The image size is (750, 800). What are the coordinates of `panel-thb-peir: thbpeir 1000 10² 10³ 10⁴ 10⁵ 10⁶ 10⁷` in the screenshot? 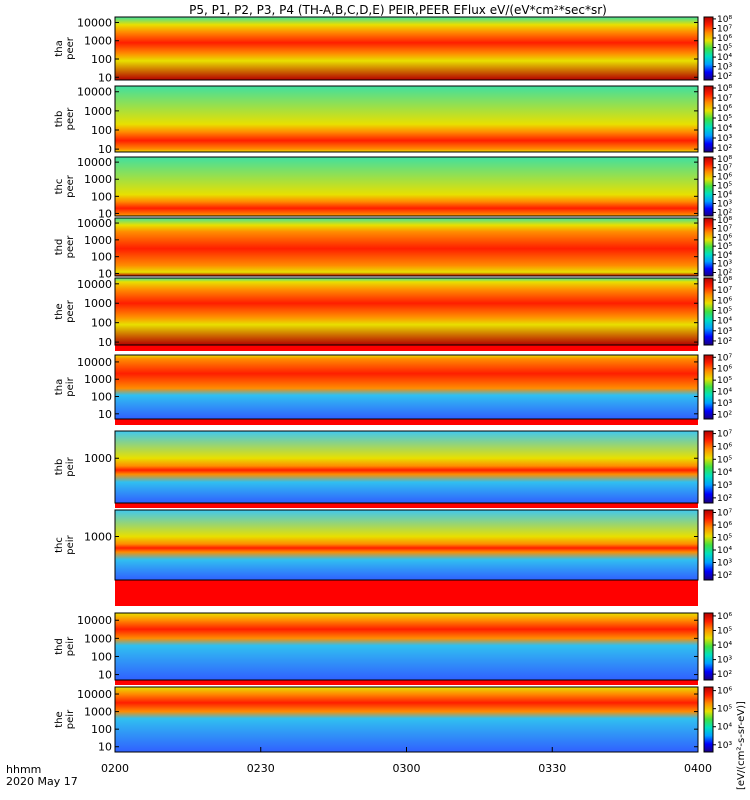 It's located at (393, 467).